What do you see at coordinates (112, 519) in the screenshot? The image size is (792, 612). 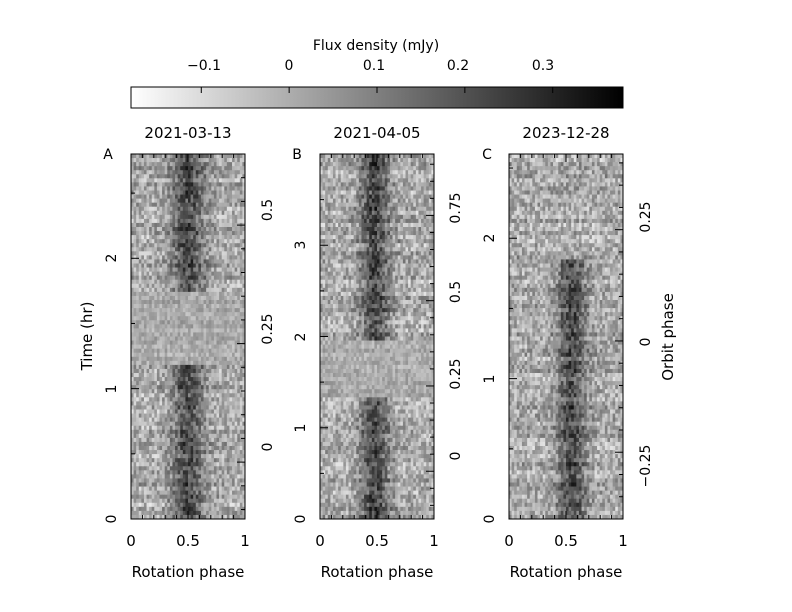 I see `y-tick-label: 0` at bounding box center [112, 519].